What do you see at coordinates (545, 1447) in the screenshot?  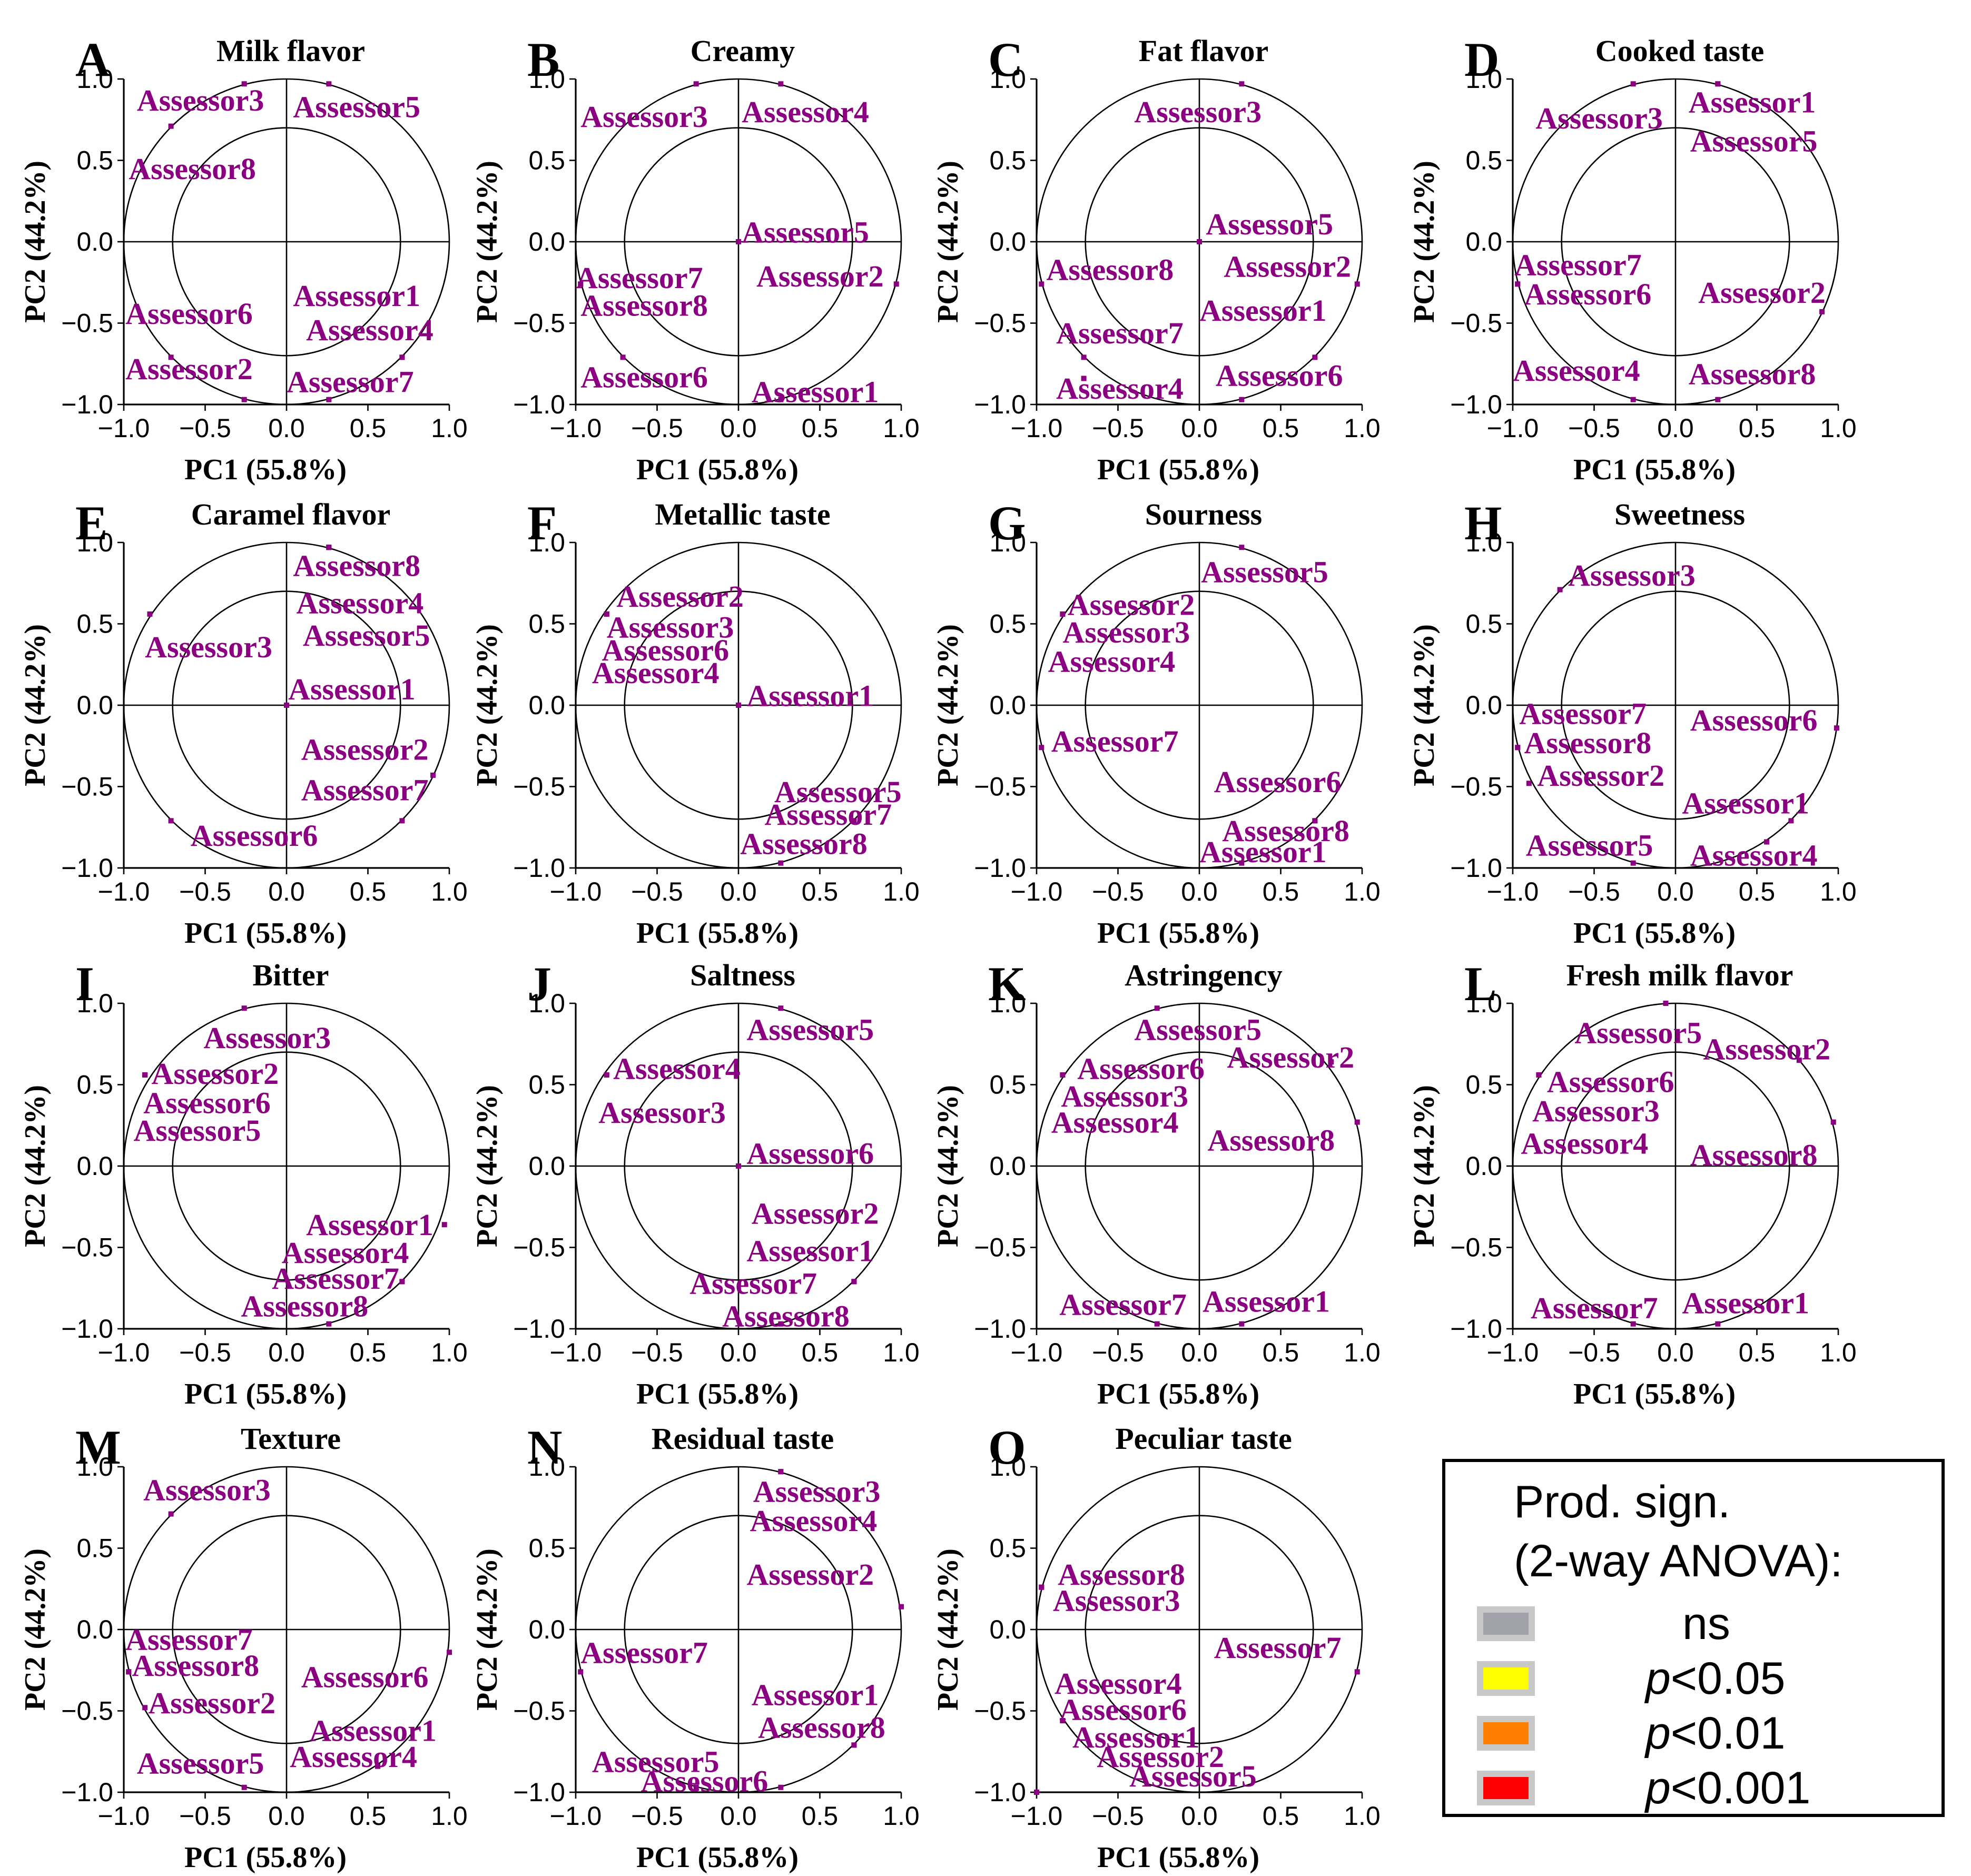 I see `panel-letter: N` at bounding box center [545, 1447].